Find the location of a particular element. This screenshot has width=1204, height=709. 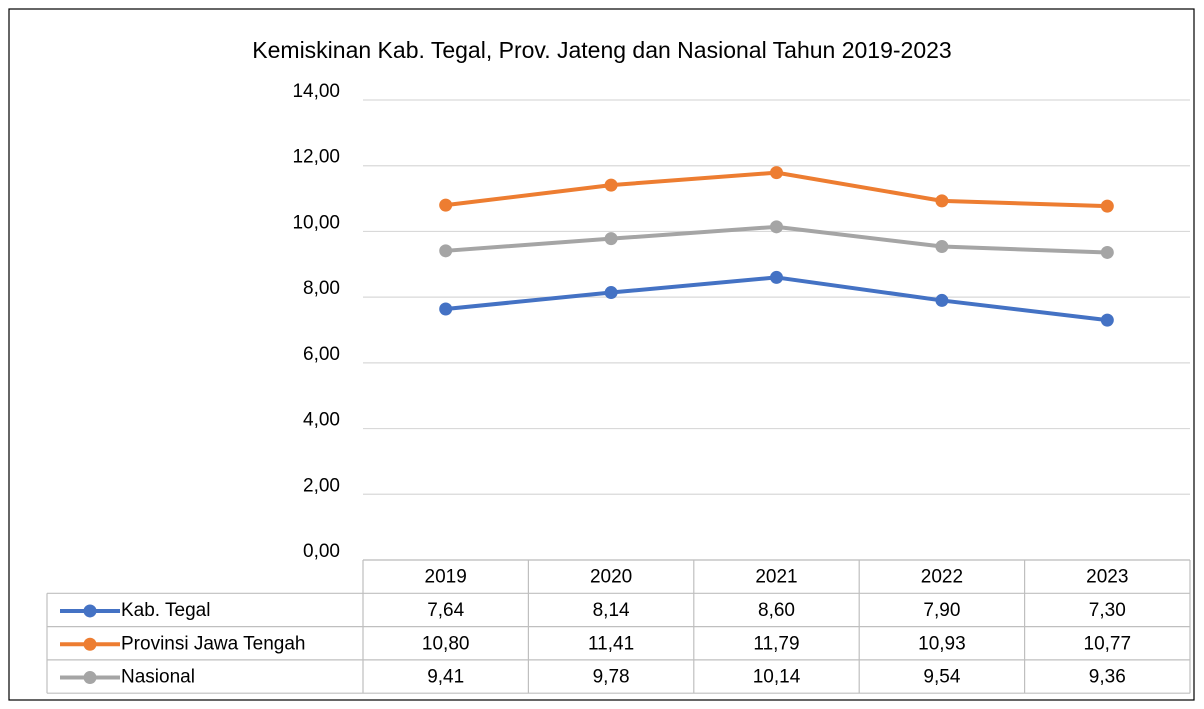

table-value: 10,77 is located at coordinates (1108, 643).